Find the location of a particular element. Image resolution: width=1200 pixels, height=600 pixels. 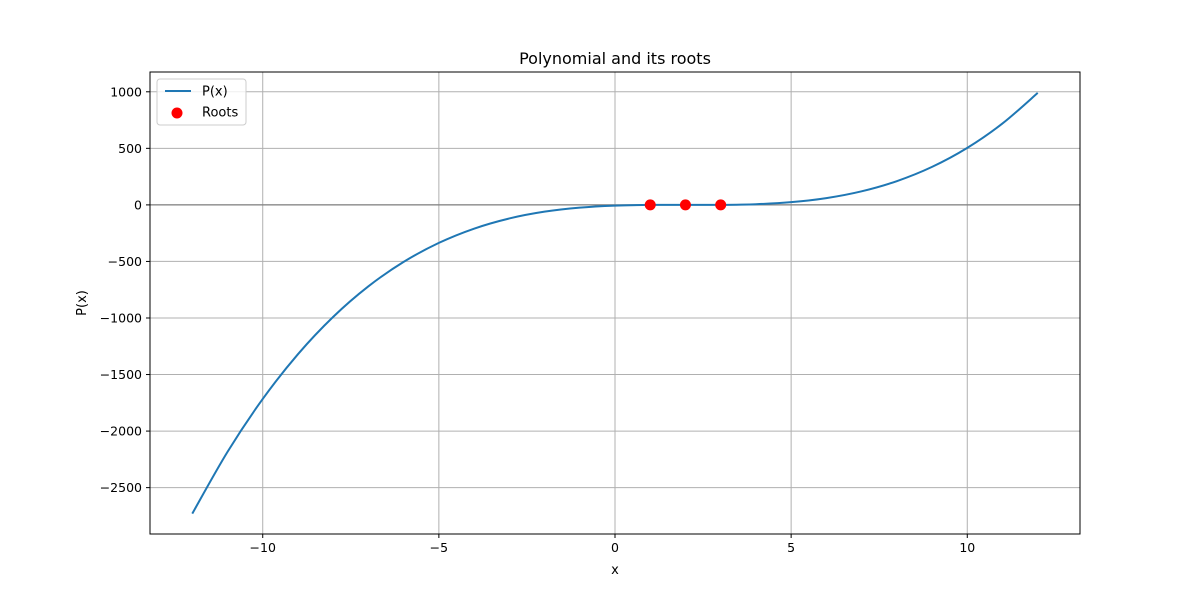

chart-title: Polynomial and its roots is located at coordinates (615, 58).